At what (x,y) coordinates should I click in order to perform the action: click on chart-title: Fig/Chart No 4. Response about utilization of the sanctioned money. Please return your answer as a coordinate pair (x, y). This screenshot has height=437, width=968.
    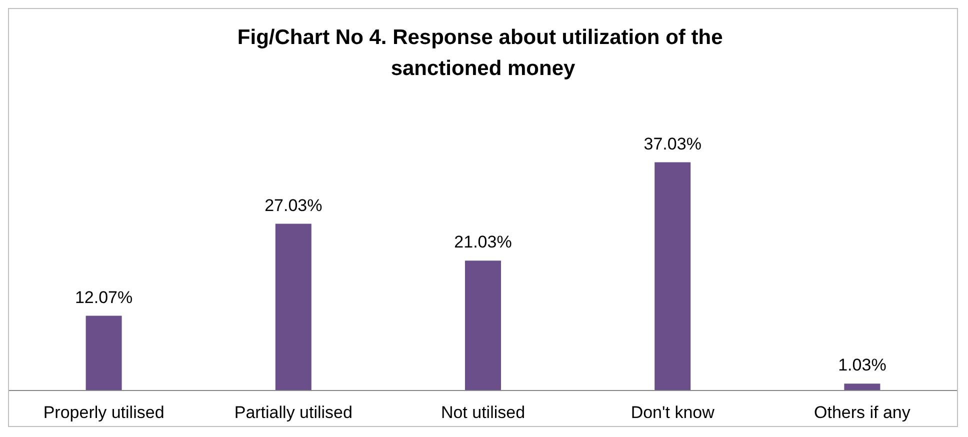
    Looking at the image, I should click on (483, 53).